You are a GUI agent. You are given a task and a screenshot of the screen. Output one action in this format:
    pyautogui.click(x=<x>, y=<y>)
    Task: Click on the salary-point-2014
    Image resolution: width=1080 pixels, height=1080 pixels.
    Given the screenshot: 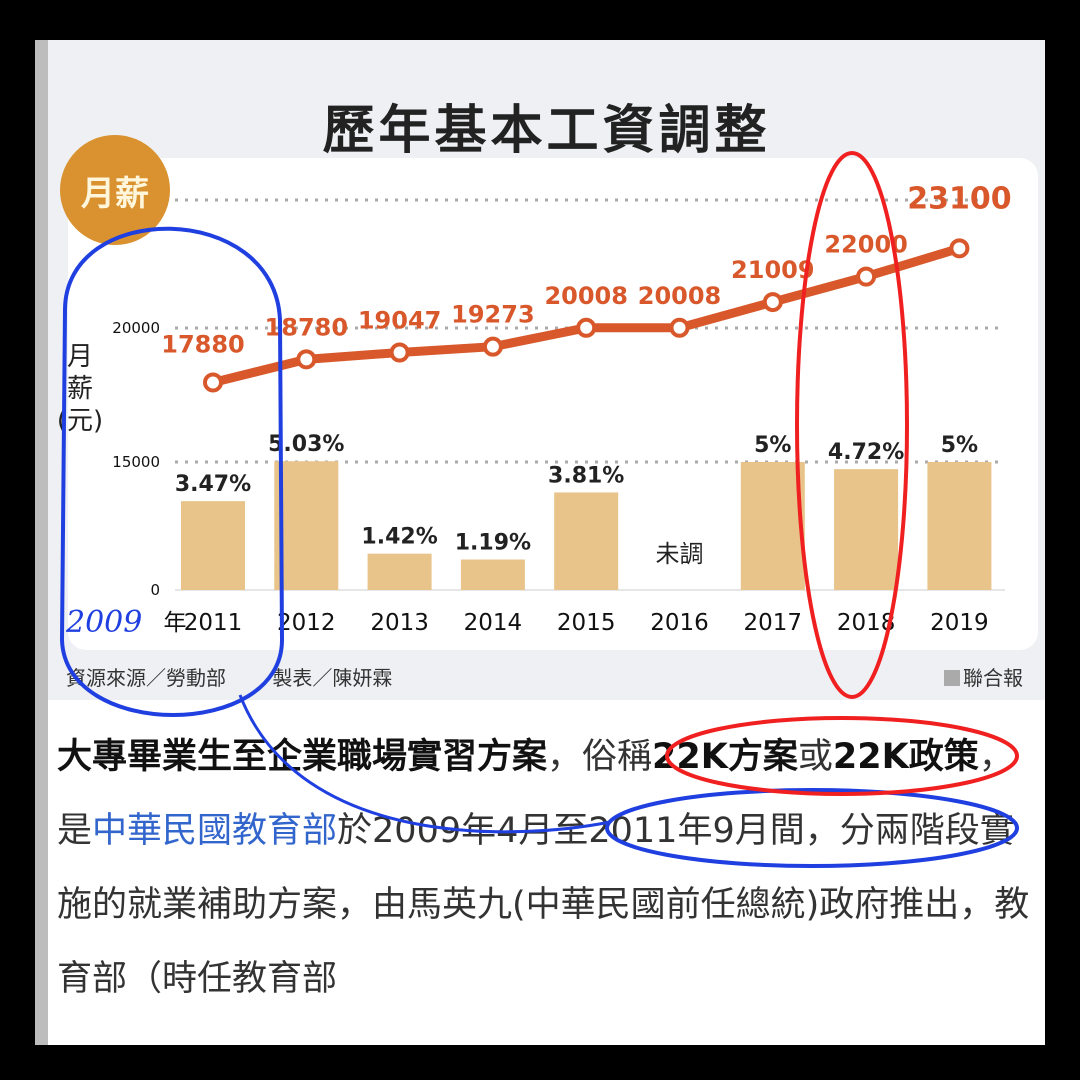 What is the action you would take?
    pyautogui.click(x=492, y=346)
    